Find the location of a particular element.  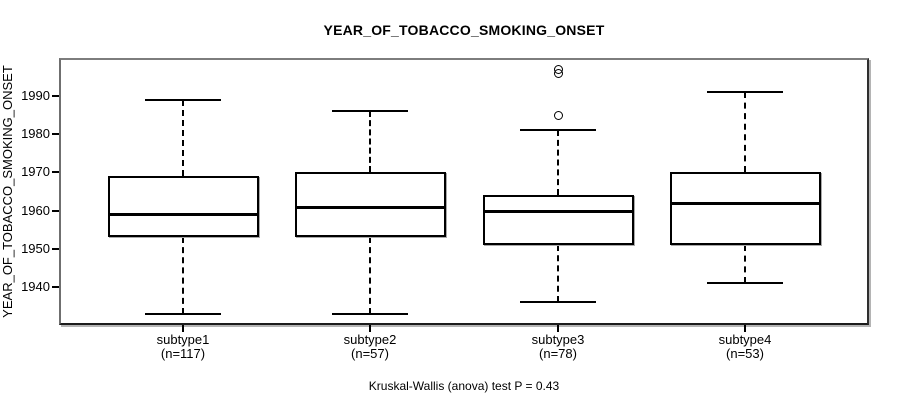

group-label: subtype4 is located at coordinates (745, 339).